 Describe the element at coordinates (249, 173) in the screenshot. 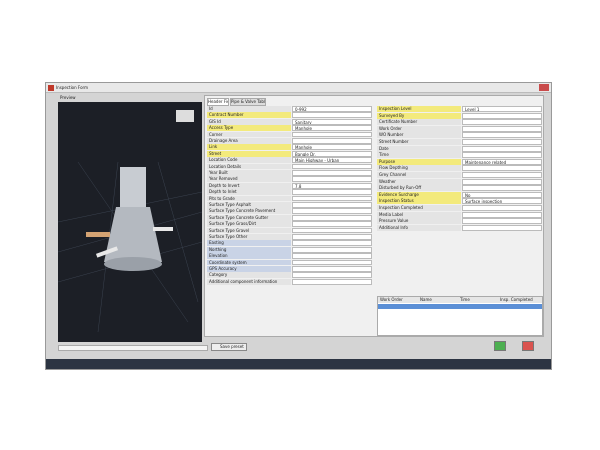

I see `field-label: Year Built` at that location.